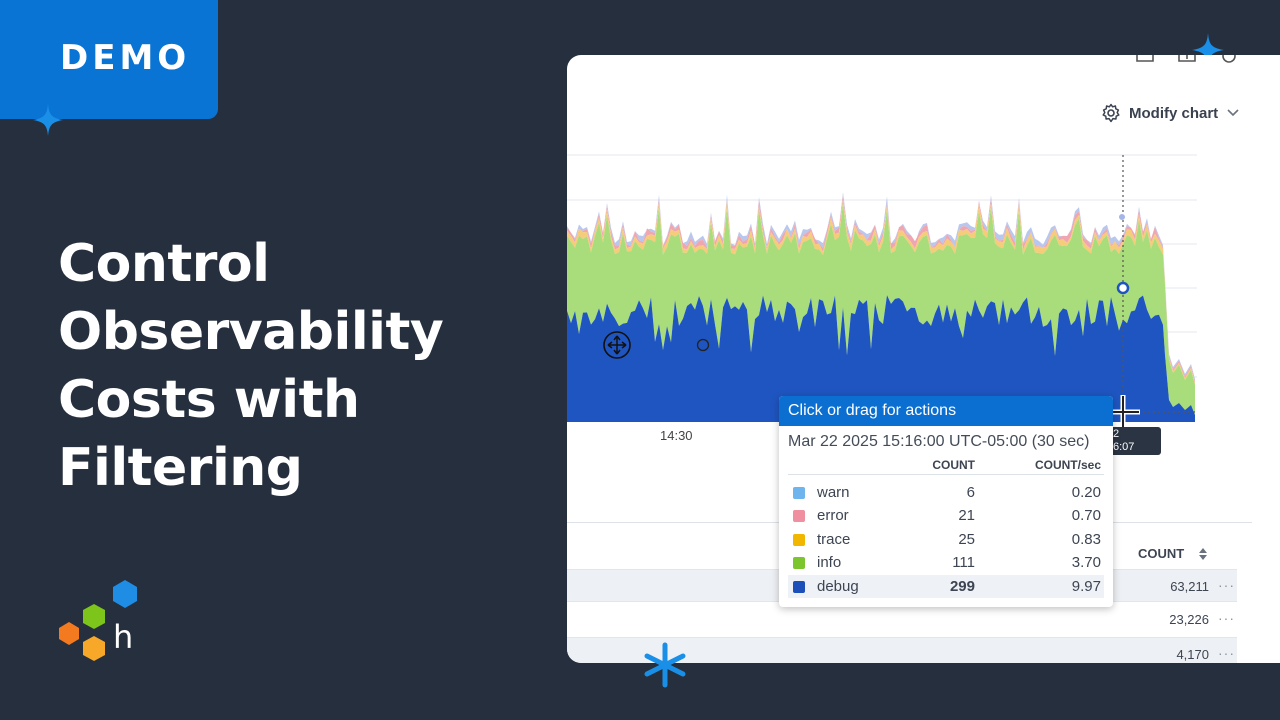  Describe the element at coordinates (164, 264) in the screenshot. I see `headline-line-1: Control` at that location.